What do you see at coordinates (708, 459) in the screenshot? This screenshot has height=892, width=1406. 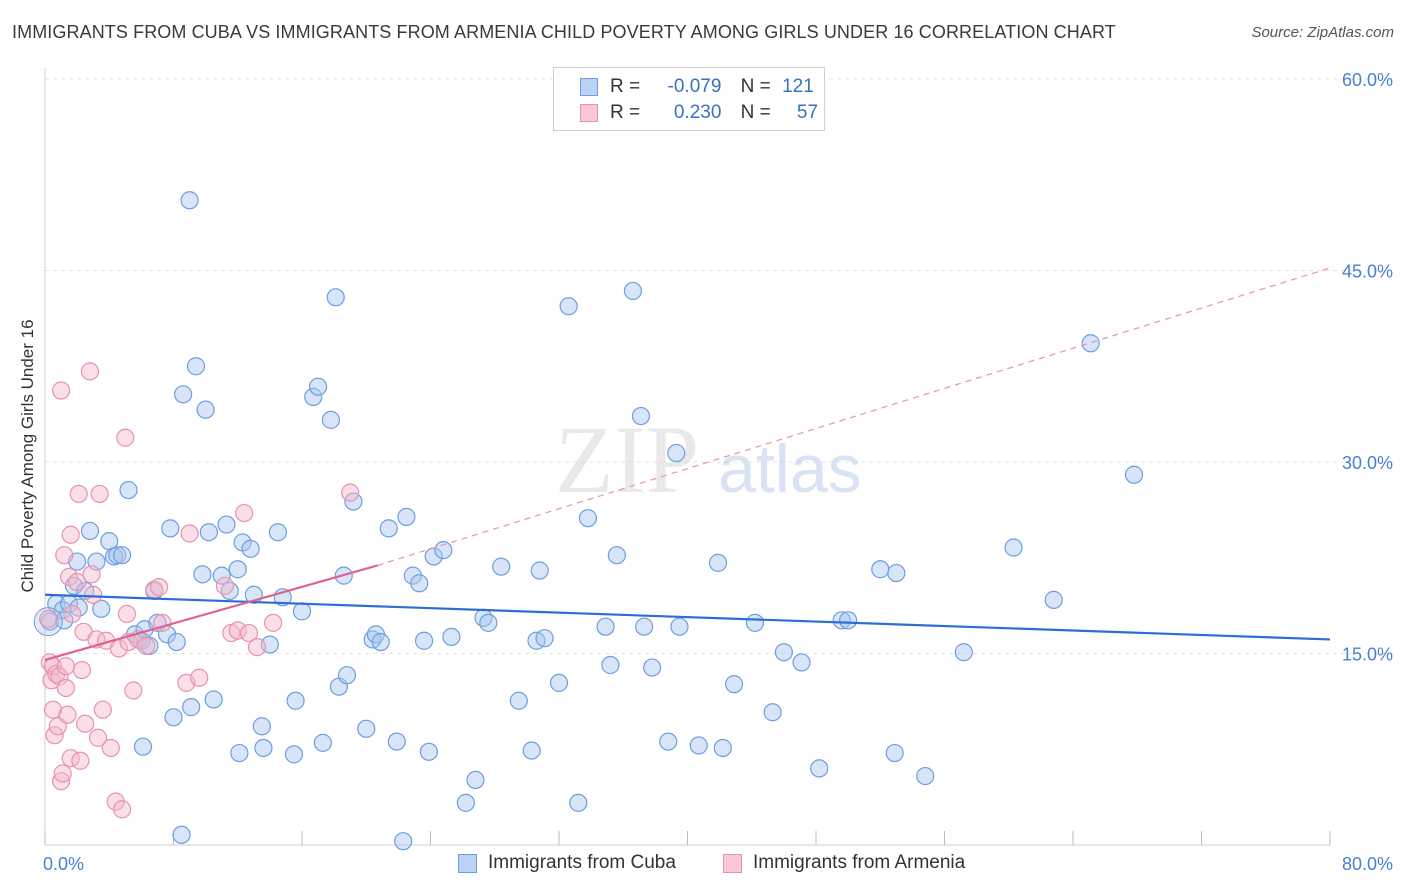 I see `watermark: ZIP atlas` at bounding box center [708, 459].